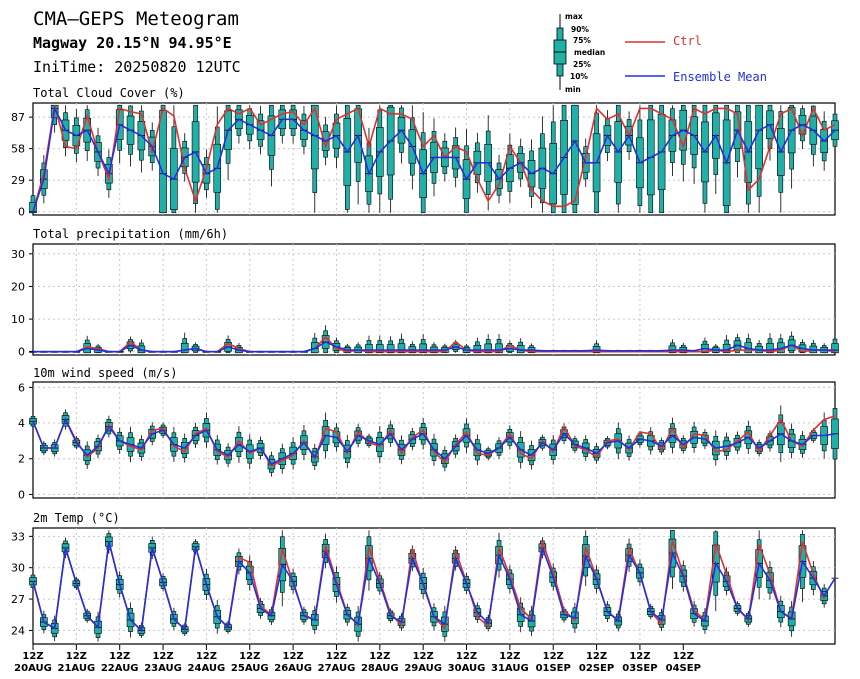  I want to click on wind-ytick-label: 6, so click(21, 387).